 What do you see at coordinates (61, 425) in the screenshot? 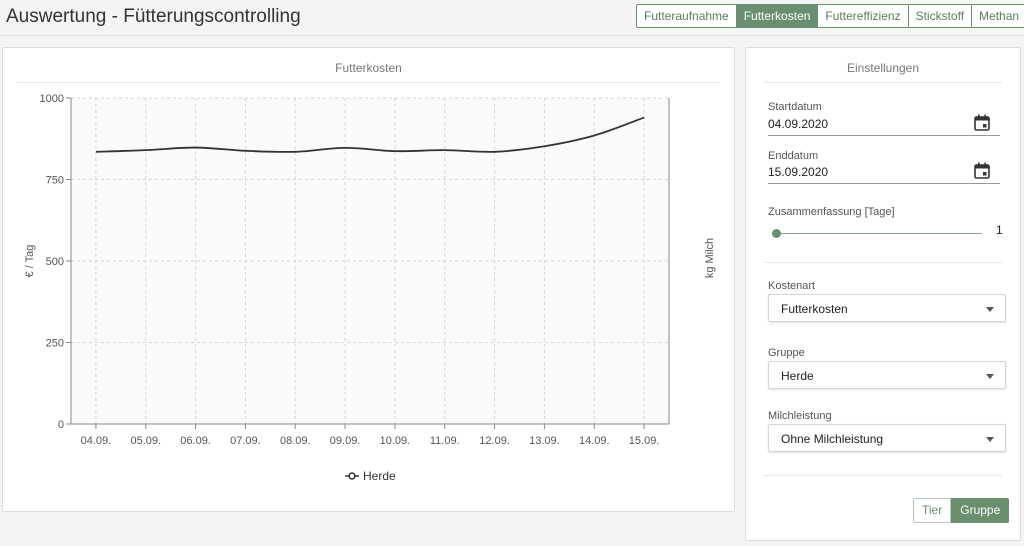
I see `y-tick-label: 0` at bounding box center [61, 425].